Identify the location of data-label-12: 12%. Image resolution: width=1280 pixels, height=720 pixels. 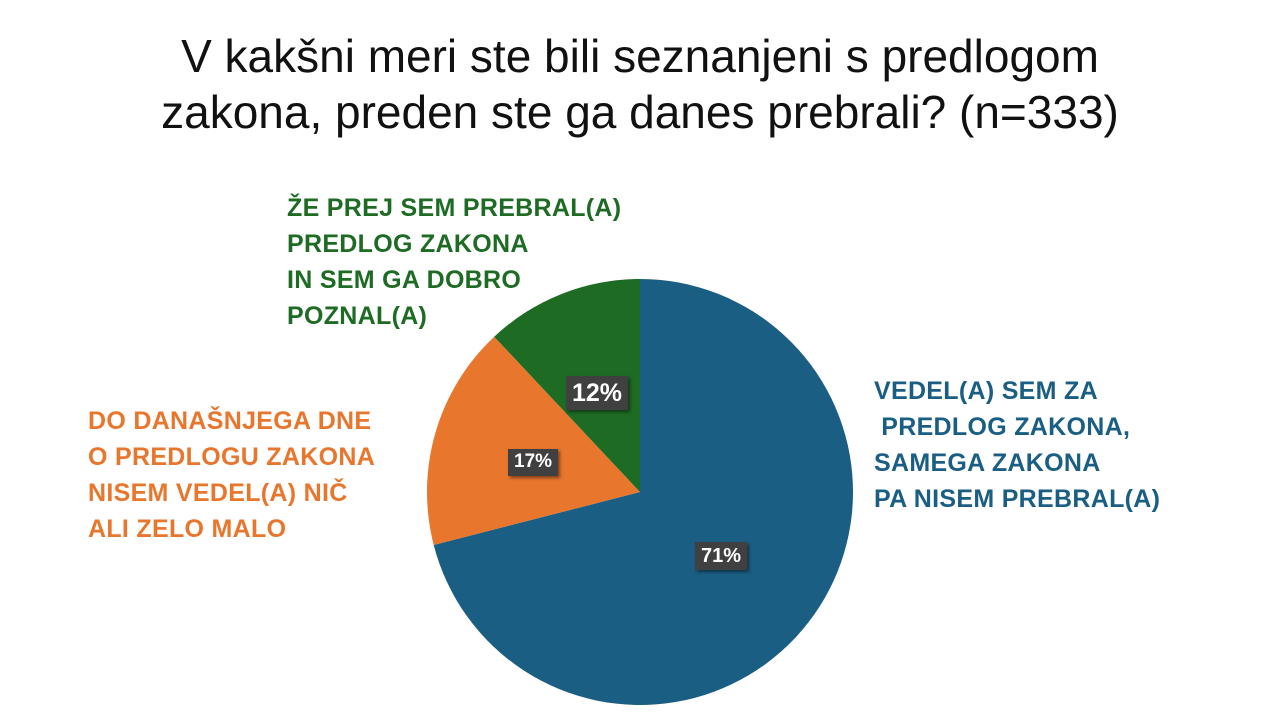
(597, 393).